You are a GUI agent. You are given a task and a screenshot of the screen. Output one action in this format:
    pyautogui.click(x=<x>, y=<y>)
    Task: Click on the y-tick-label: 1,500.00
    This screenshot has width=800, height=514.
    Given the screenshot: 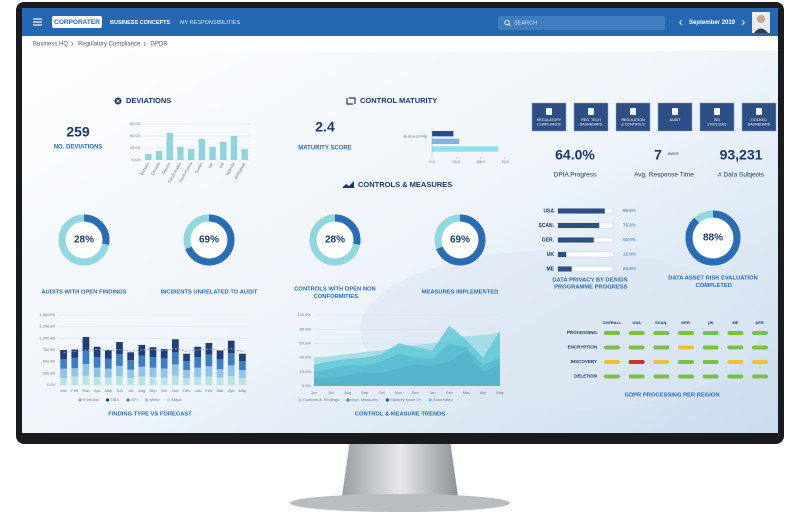 What is the action you would take?
    pyautogui.click(x=47, y=314)
    